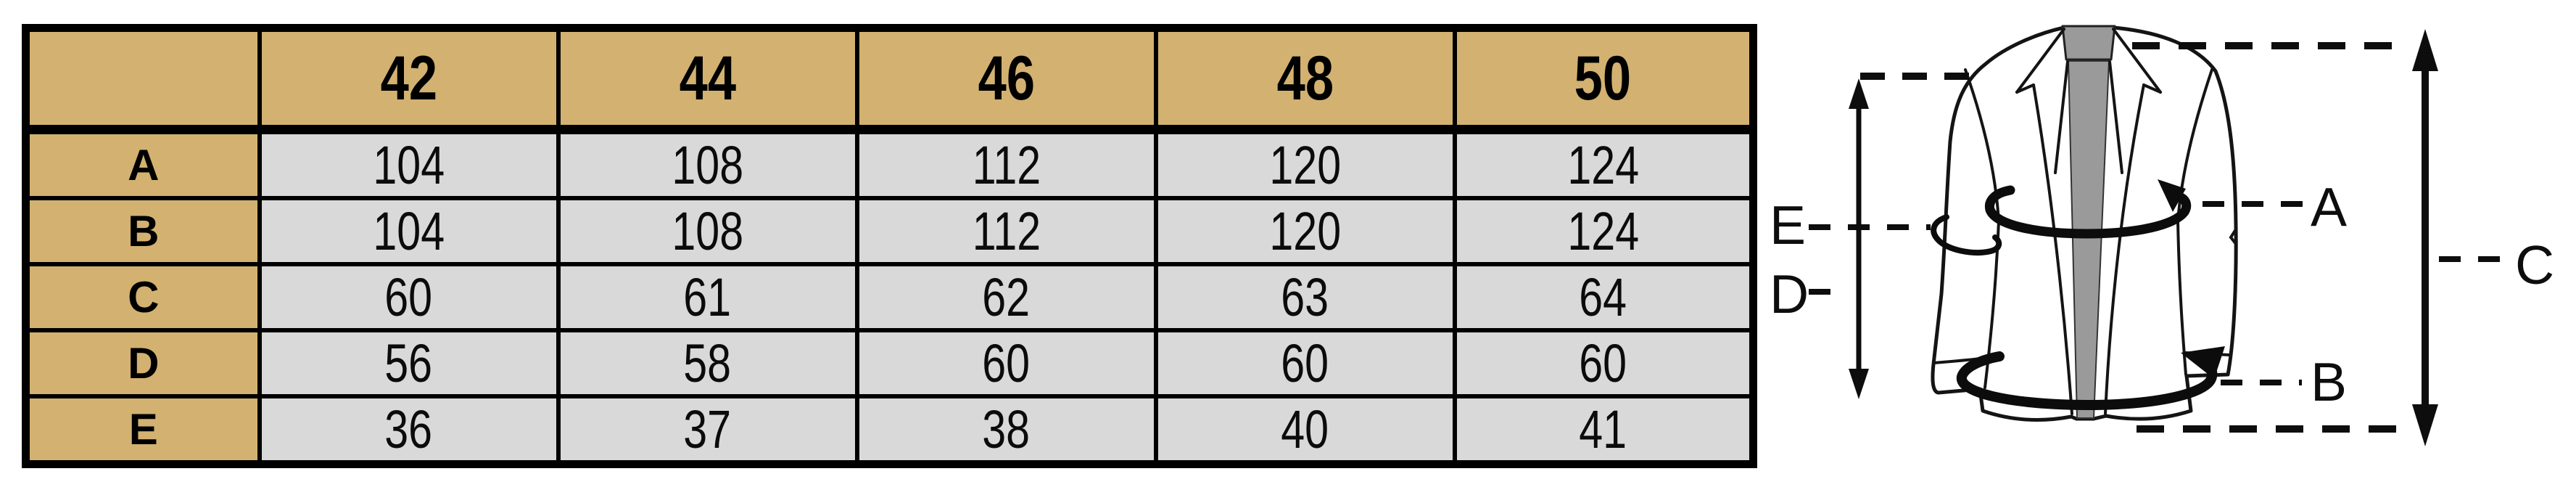  Describe the element at coordinates (142, 363) in the screenshot. I see `row-label-D: D` at that location.